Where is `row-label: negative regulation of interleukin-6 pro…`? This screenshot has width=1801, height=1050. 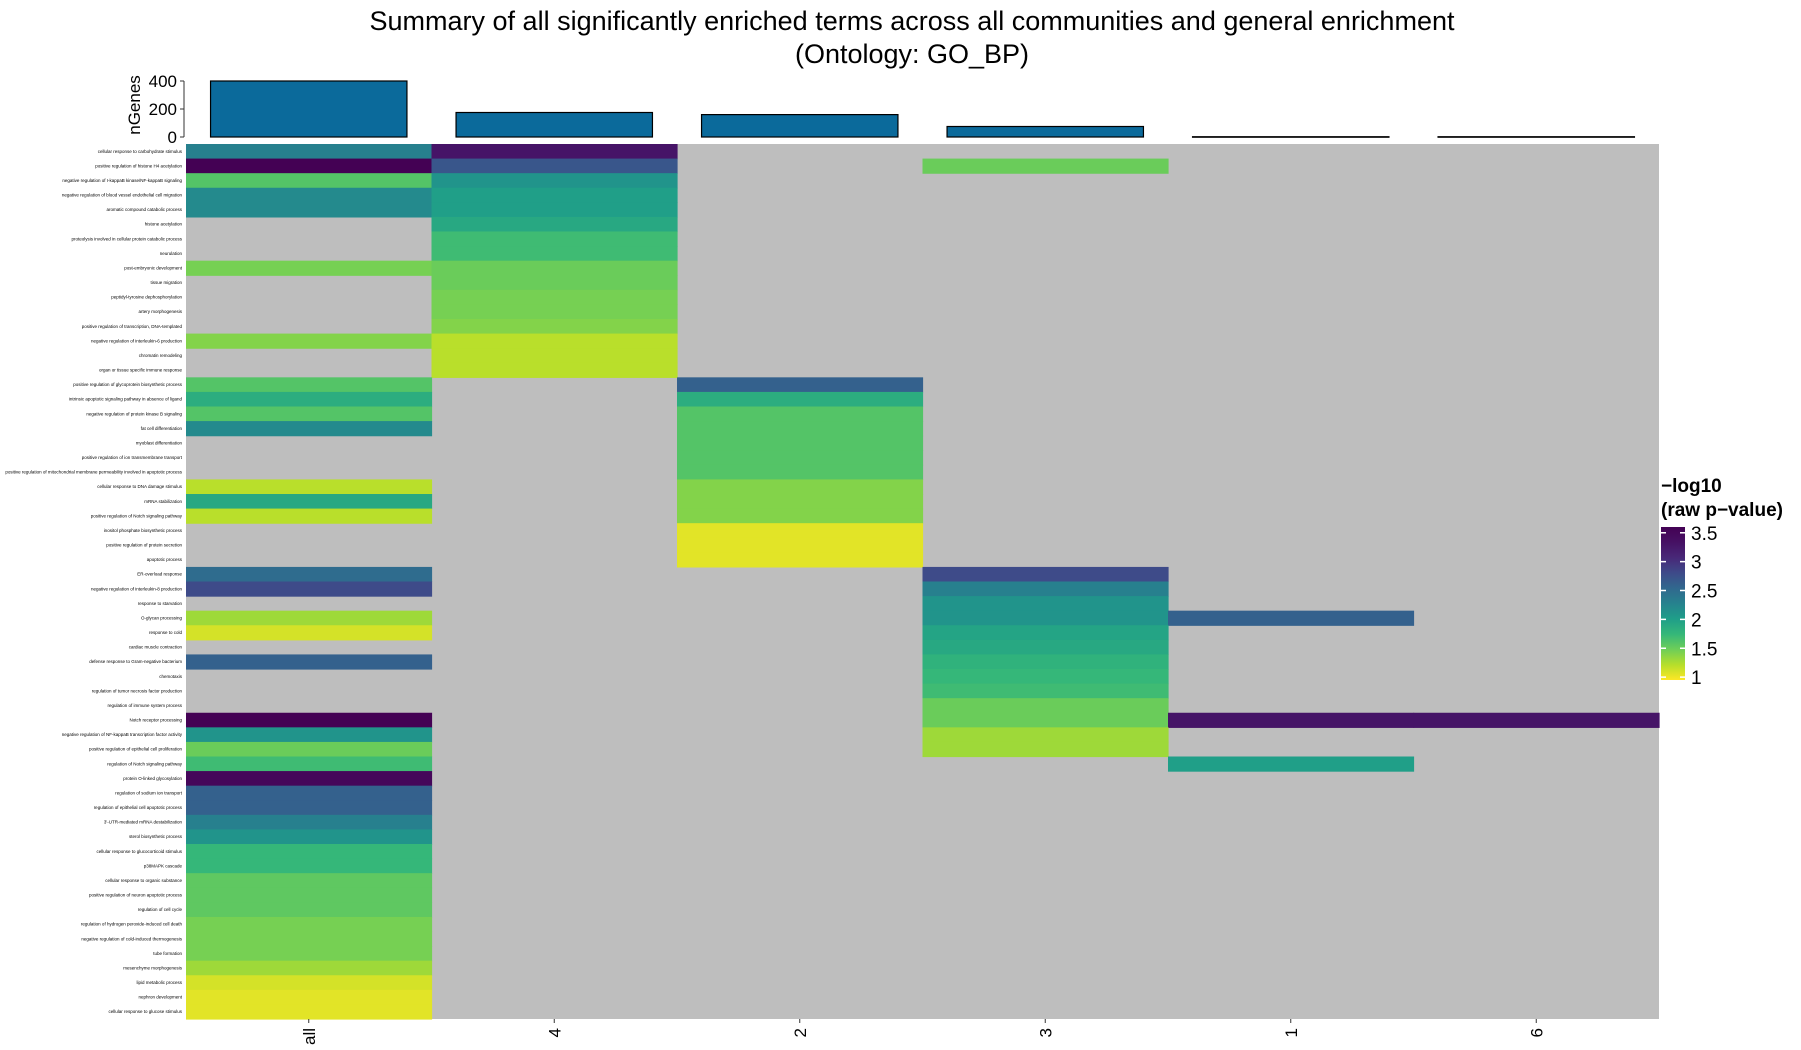 row-label: negative regulation of interleukin-6 pro… is located at coordinates (137, 340).